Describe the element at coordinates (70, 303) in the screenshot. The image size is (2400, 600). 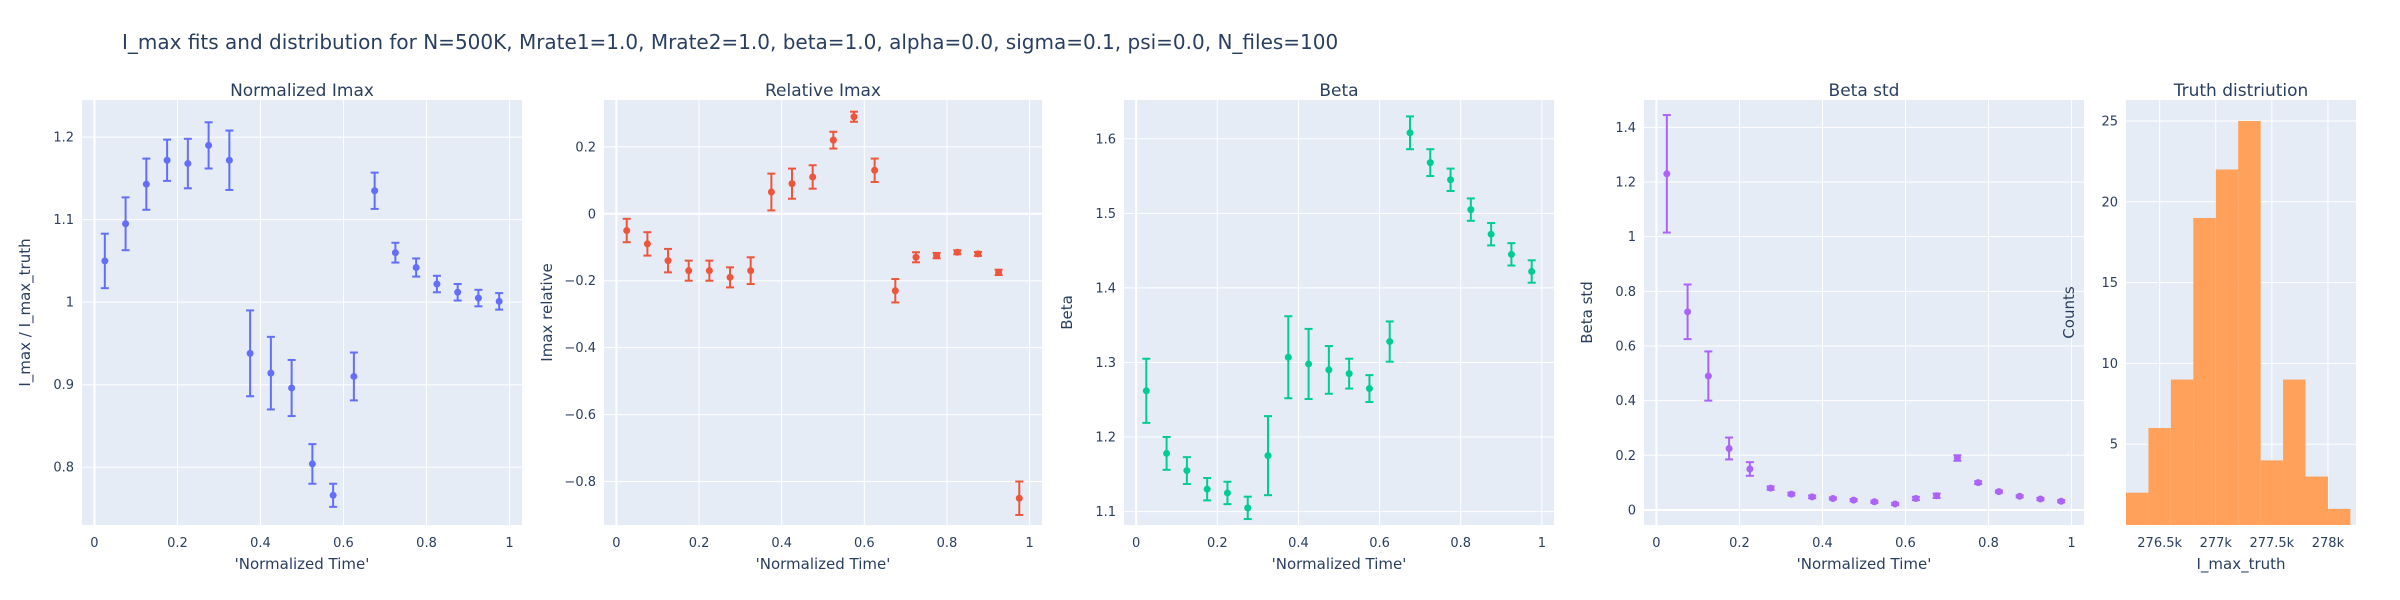
I see `y-tick-label: 1` at that location.